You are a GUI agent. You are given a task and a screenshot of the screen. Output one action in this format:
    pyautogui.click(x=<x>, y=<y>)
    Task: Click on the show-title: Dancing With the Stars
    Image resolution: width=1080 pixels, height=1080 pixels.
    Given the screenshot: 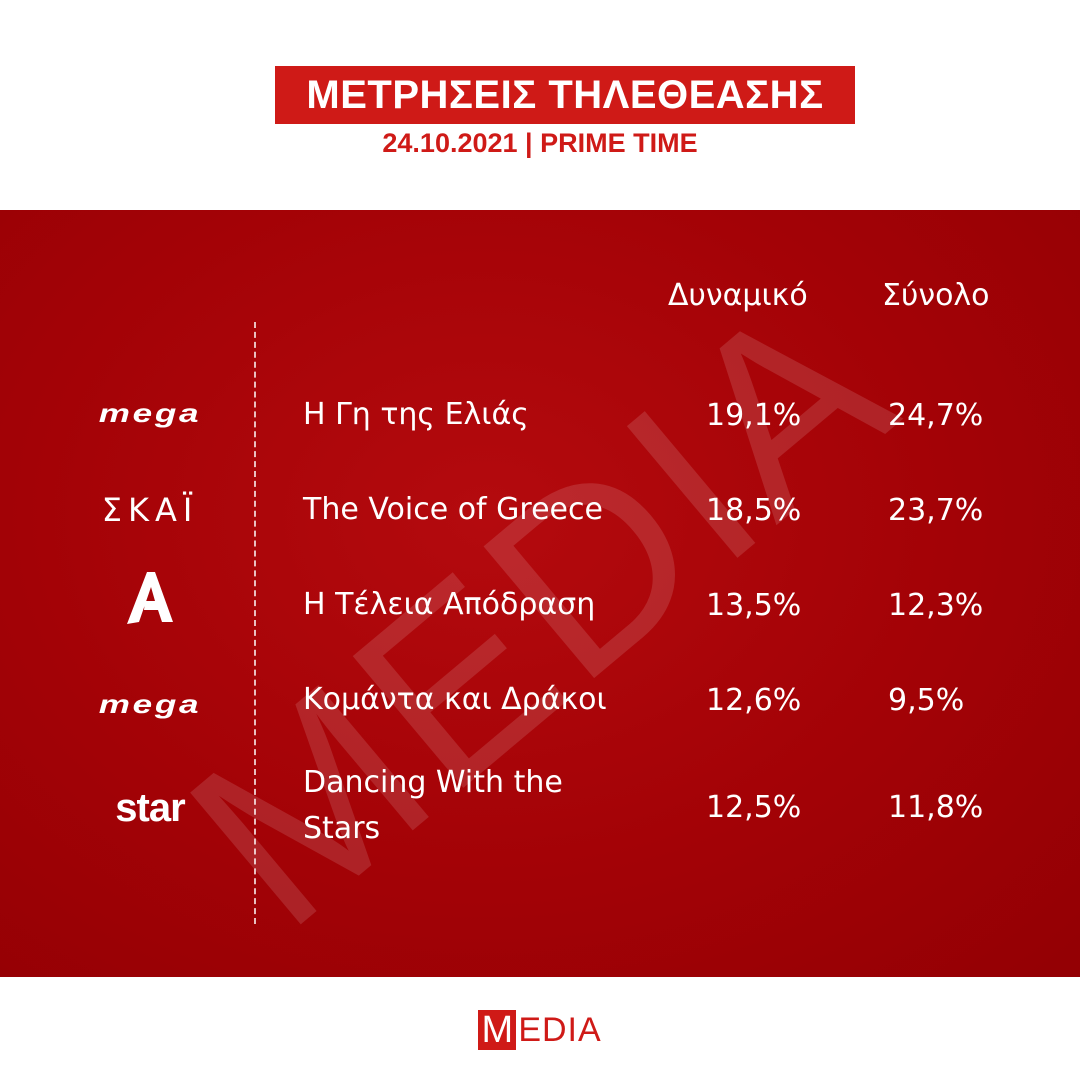 What is the action you would take?
    pyautogui.click(x=433, y=805)
    